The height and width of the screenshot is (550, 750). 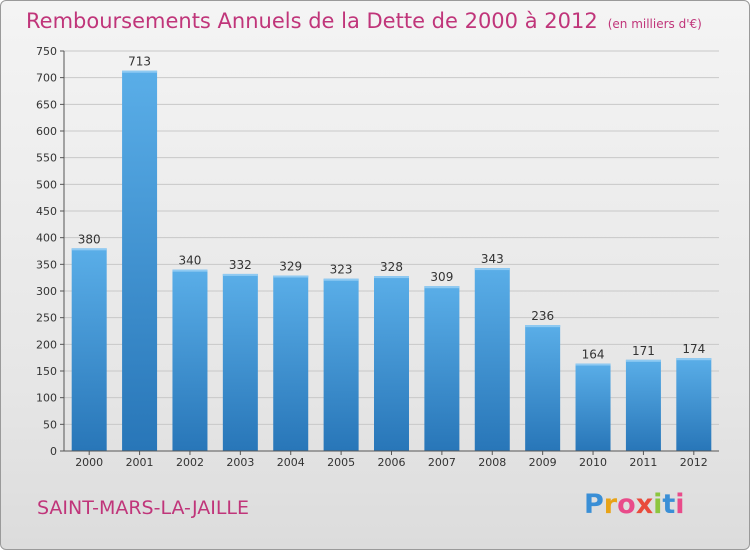 I want to click on x-tick-label-2009: 2009, so click(x=543, y=462).